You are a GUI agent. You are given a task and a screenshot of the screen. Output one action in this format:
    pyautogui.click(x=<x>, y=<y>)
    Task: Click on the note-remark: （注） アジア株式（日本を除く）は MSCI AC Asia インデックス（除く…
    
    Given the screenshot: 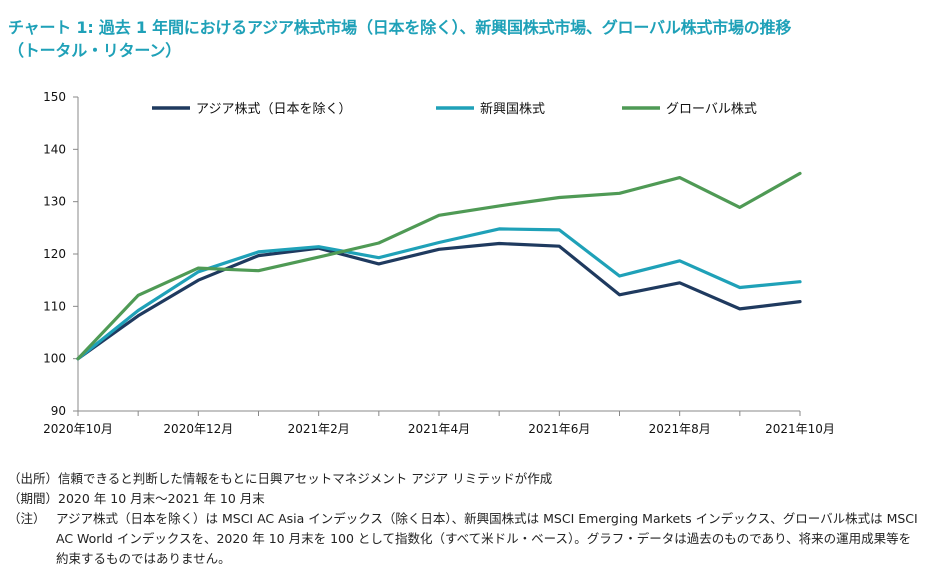 What is the action you would take?
    pyautogui.click(x=464, y=539)
    